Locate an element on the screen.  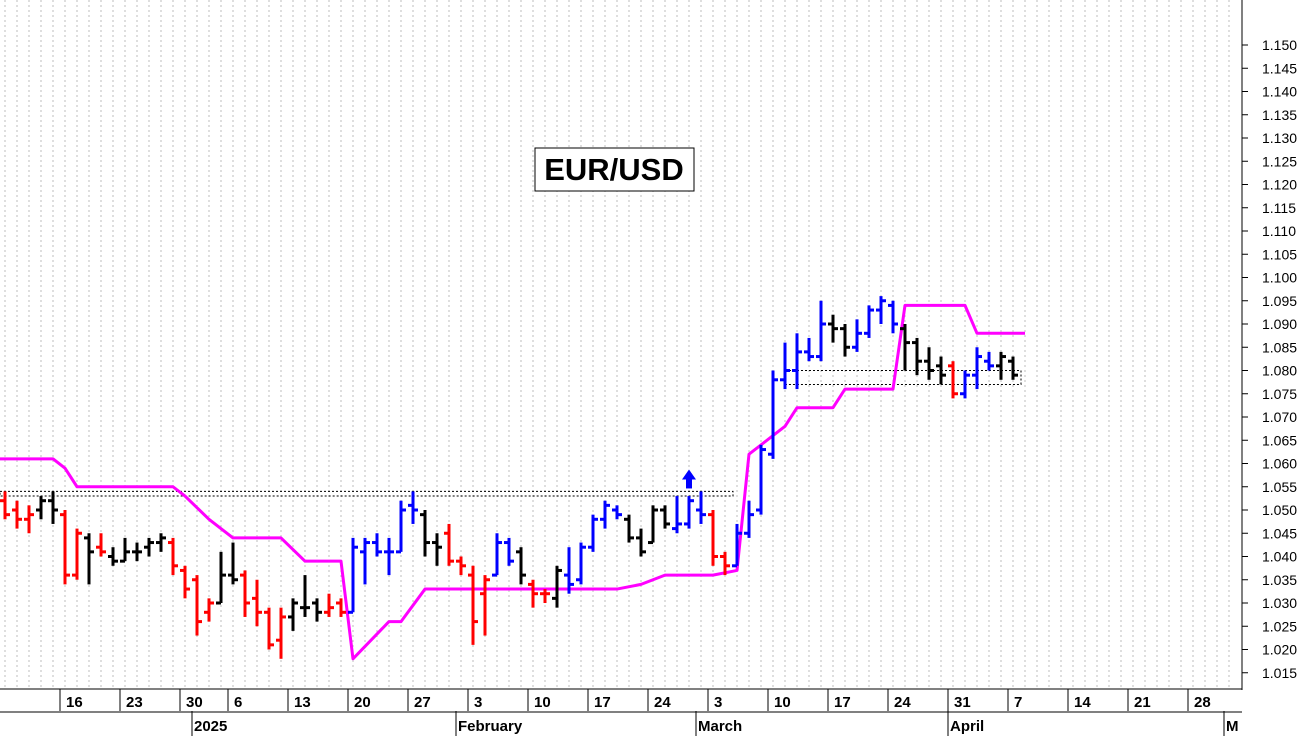
price-tick-label: 1.090 is located at coordinates (1279, 324).